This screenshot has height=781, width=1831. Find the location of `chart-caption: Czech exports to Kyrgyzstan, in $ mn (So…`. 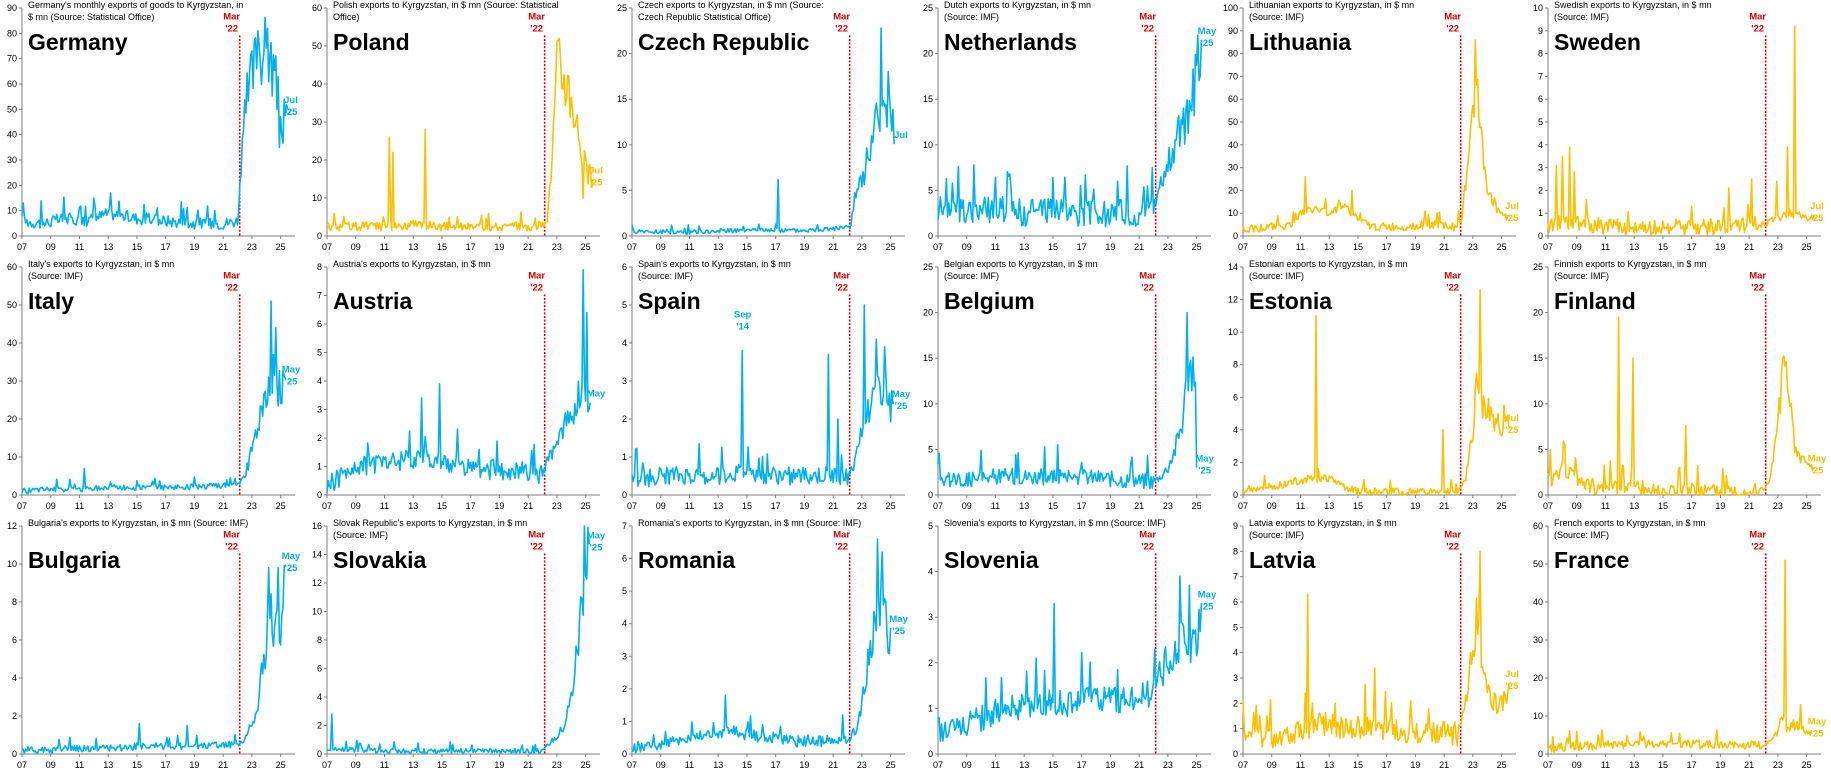

chart-caption: Czech exports to Kyrgyzstan, in $ mn (So… is located at coordinates (731, 11).